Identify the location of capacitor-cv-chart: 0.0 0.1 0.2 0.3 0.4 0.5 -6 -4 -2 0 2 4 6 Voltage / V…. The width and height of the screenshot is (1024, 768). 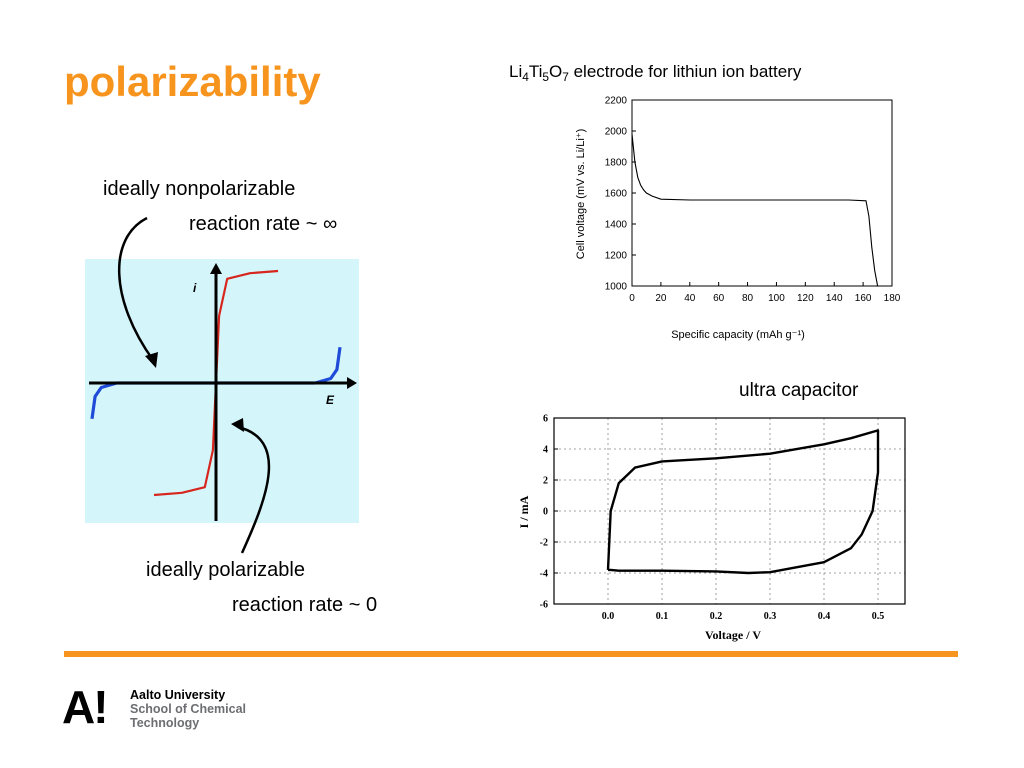
(711, 528).